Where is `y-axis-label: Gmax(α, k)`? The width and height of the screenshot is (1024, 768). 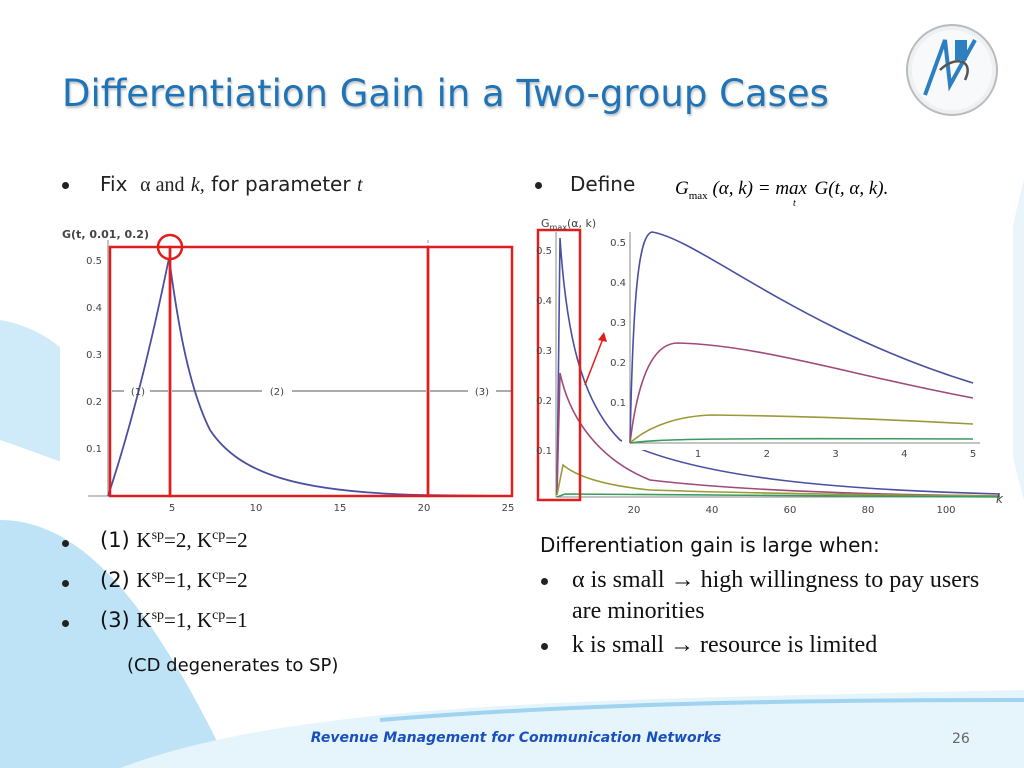
y-axis-label: Gmax(α, k) is located at coordinates (568, 224).